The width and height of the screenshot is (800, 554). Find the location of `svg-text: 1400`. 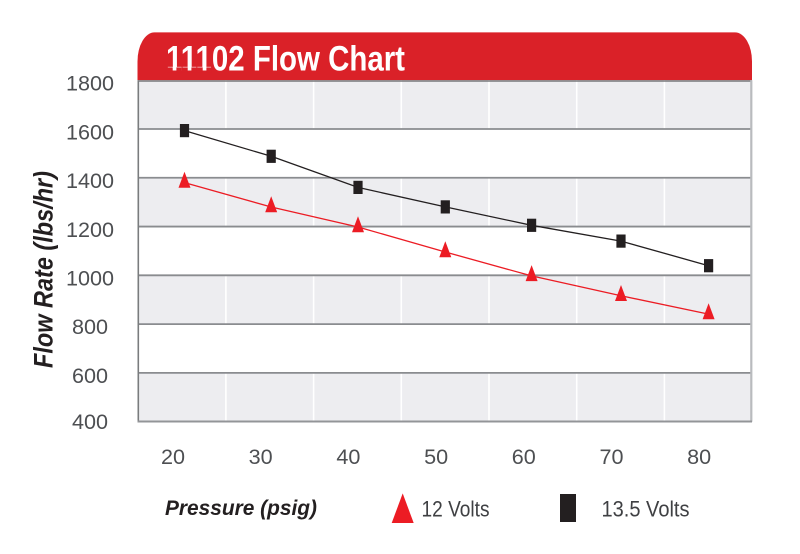

svg-text: 1400 is located at coordinates (90, 180).